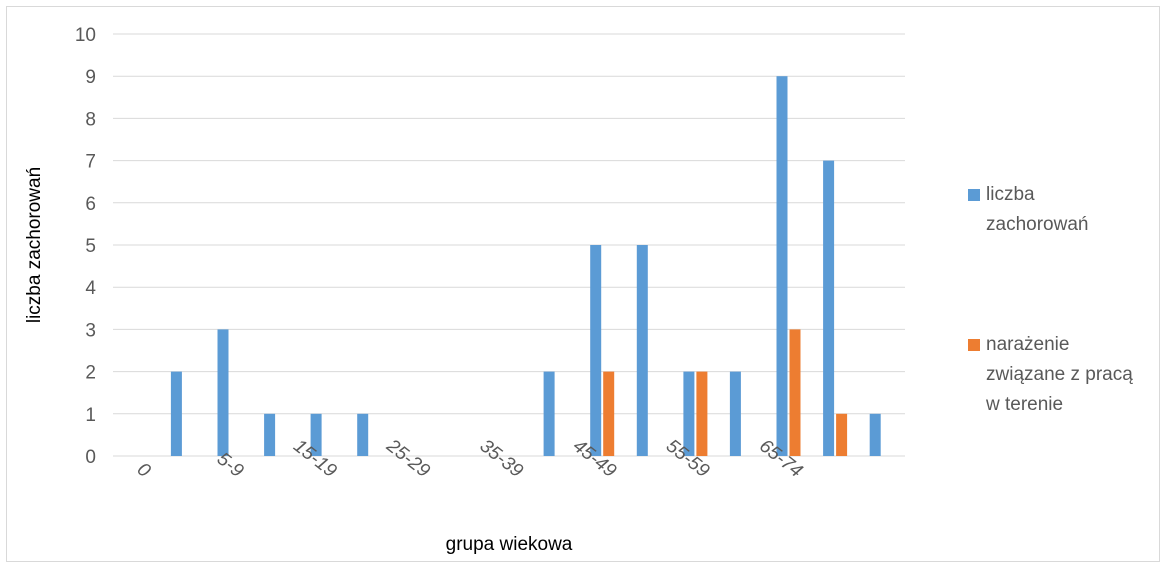  Describe the element at coordinates (90, 457) in the screenshot. I see `y-tick-label: 0` at that location.